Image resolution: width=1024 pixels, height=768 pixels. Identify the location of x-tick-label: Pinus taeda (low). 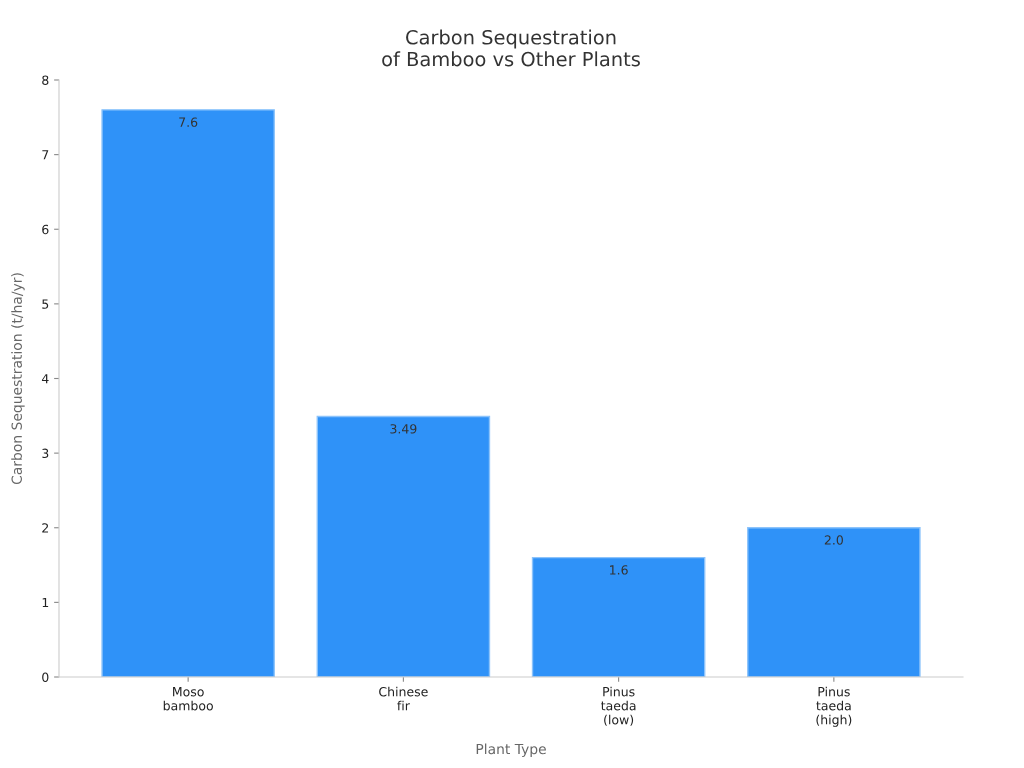
(618, 706).